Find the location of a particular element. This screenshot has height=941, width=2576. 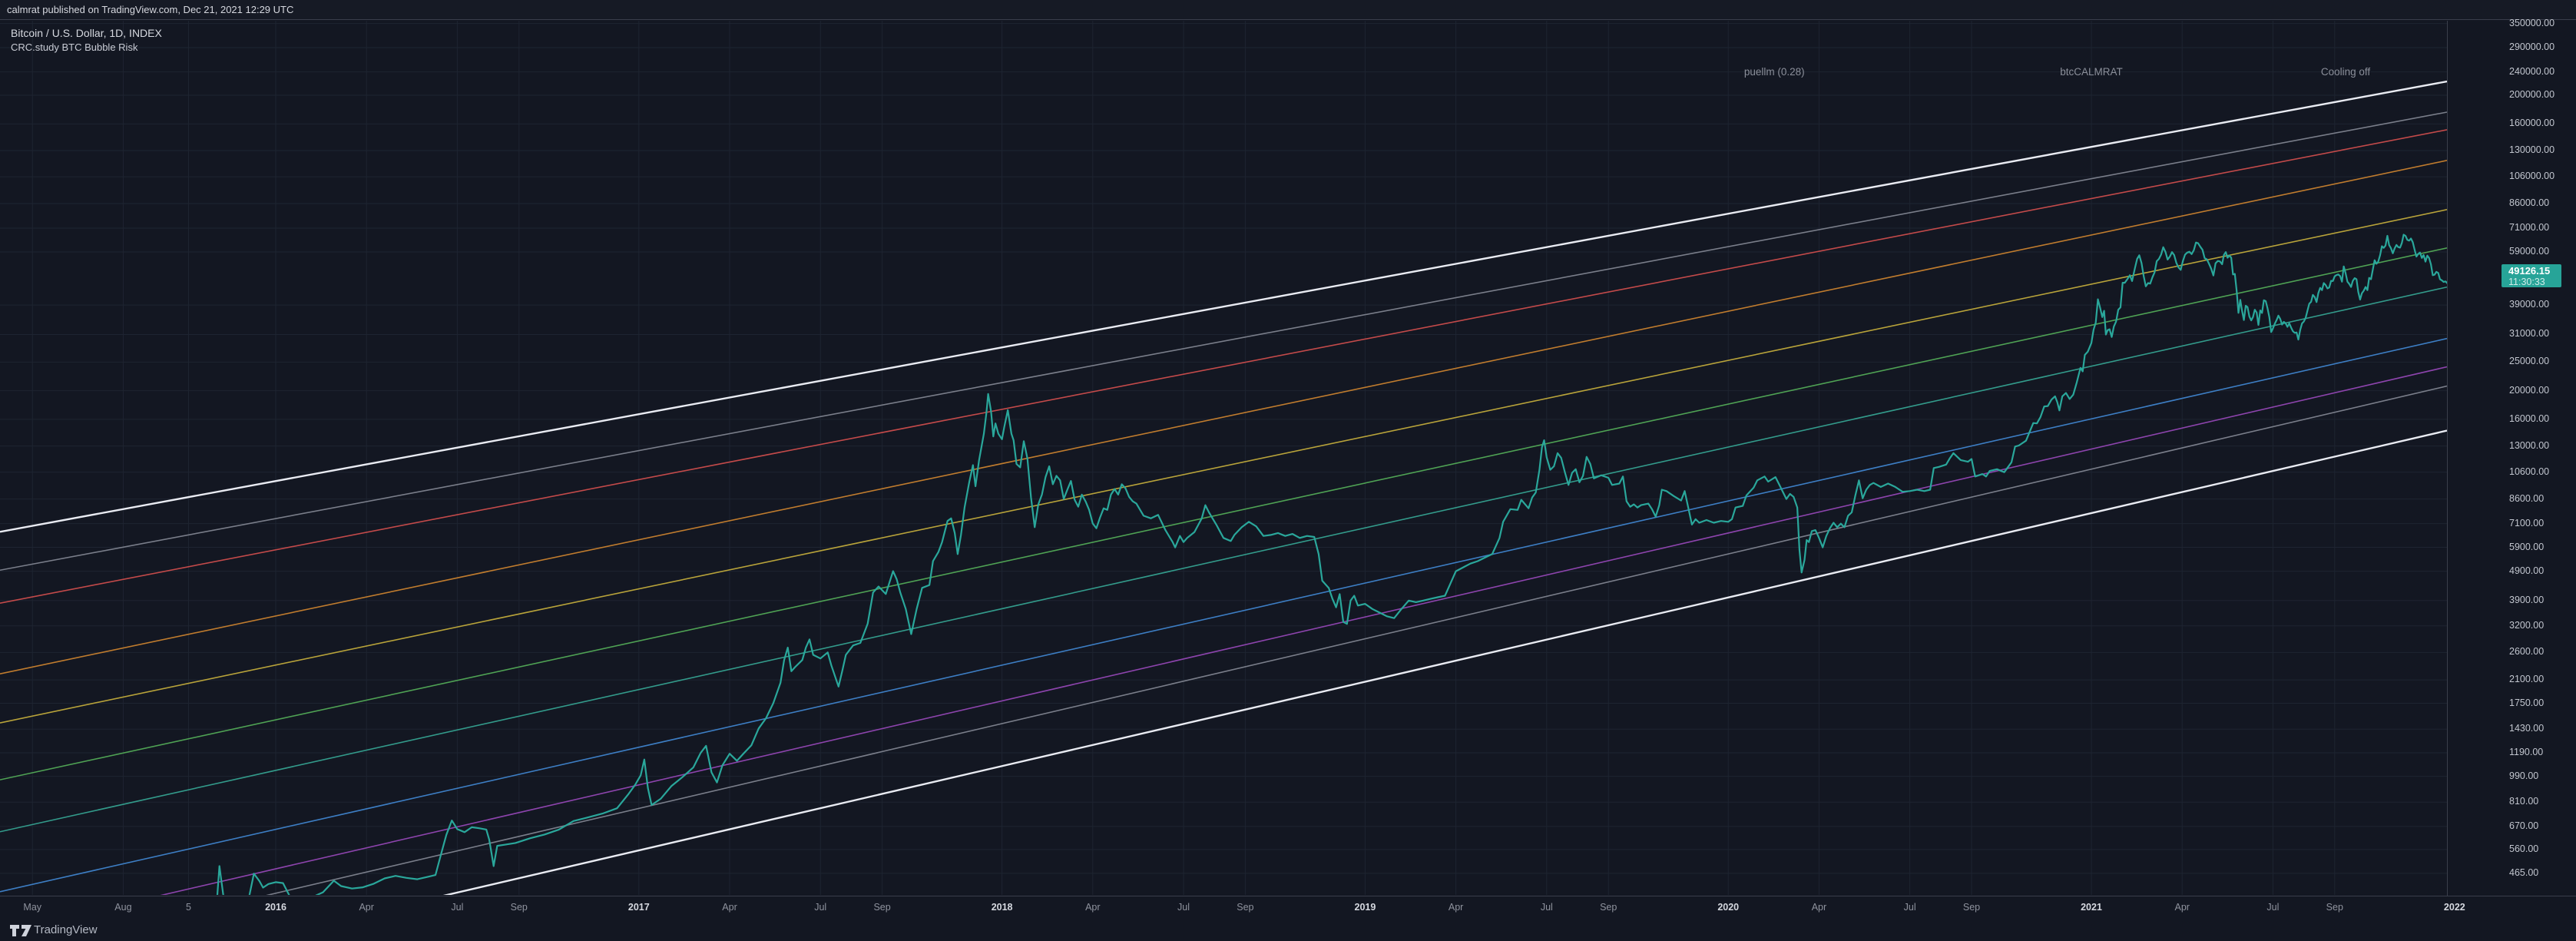

price-tick-label: 160000.00 is located at coordinates (2532, 123).